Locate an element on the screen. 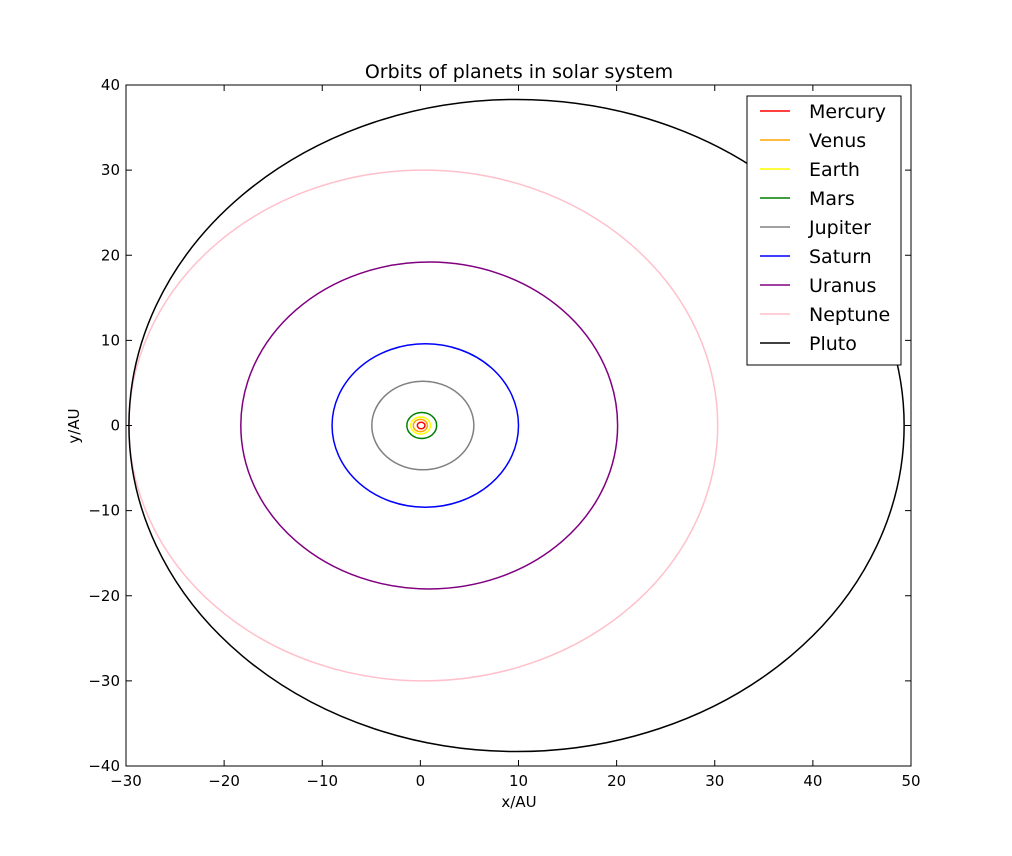 This screenshot has height=856, width=1012. orbit-saturn is located at coordinates (425, 425).